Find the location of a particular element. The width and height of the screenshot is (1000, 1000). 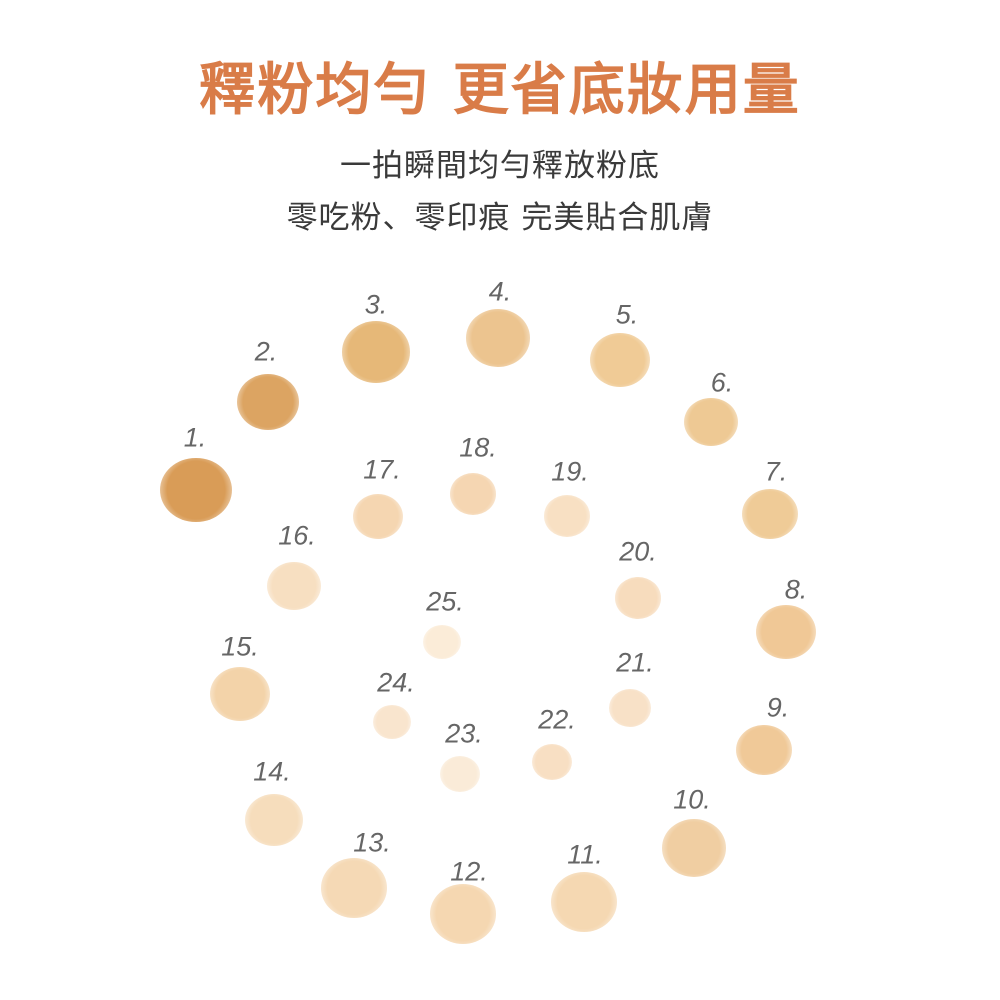

swatch-label-22: 22. is located at coordinates (557, 719).